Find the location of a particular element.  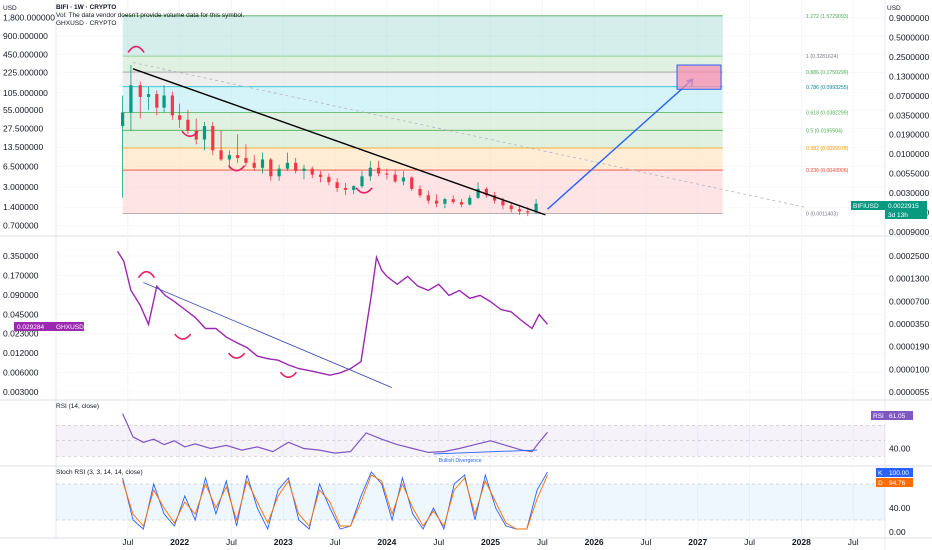

rsi-divergence-line is located at coordinates (485, 452).